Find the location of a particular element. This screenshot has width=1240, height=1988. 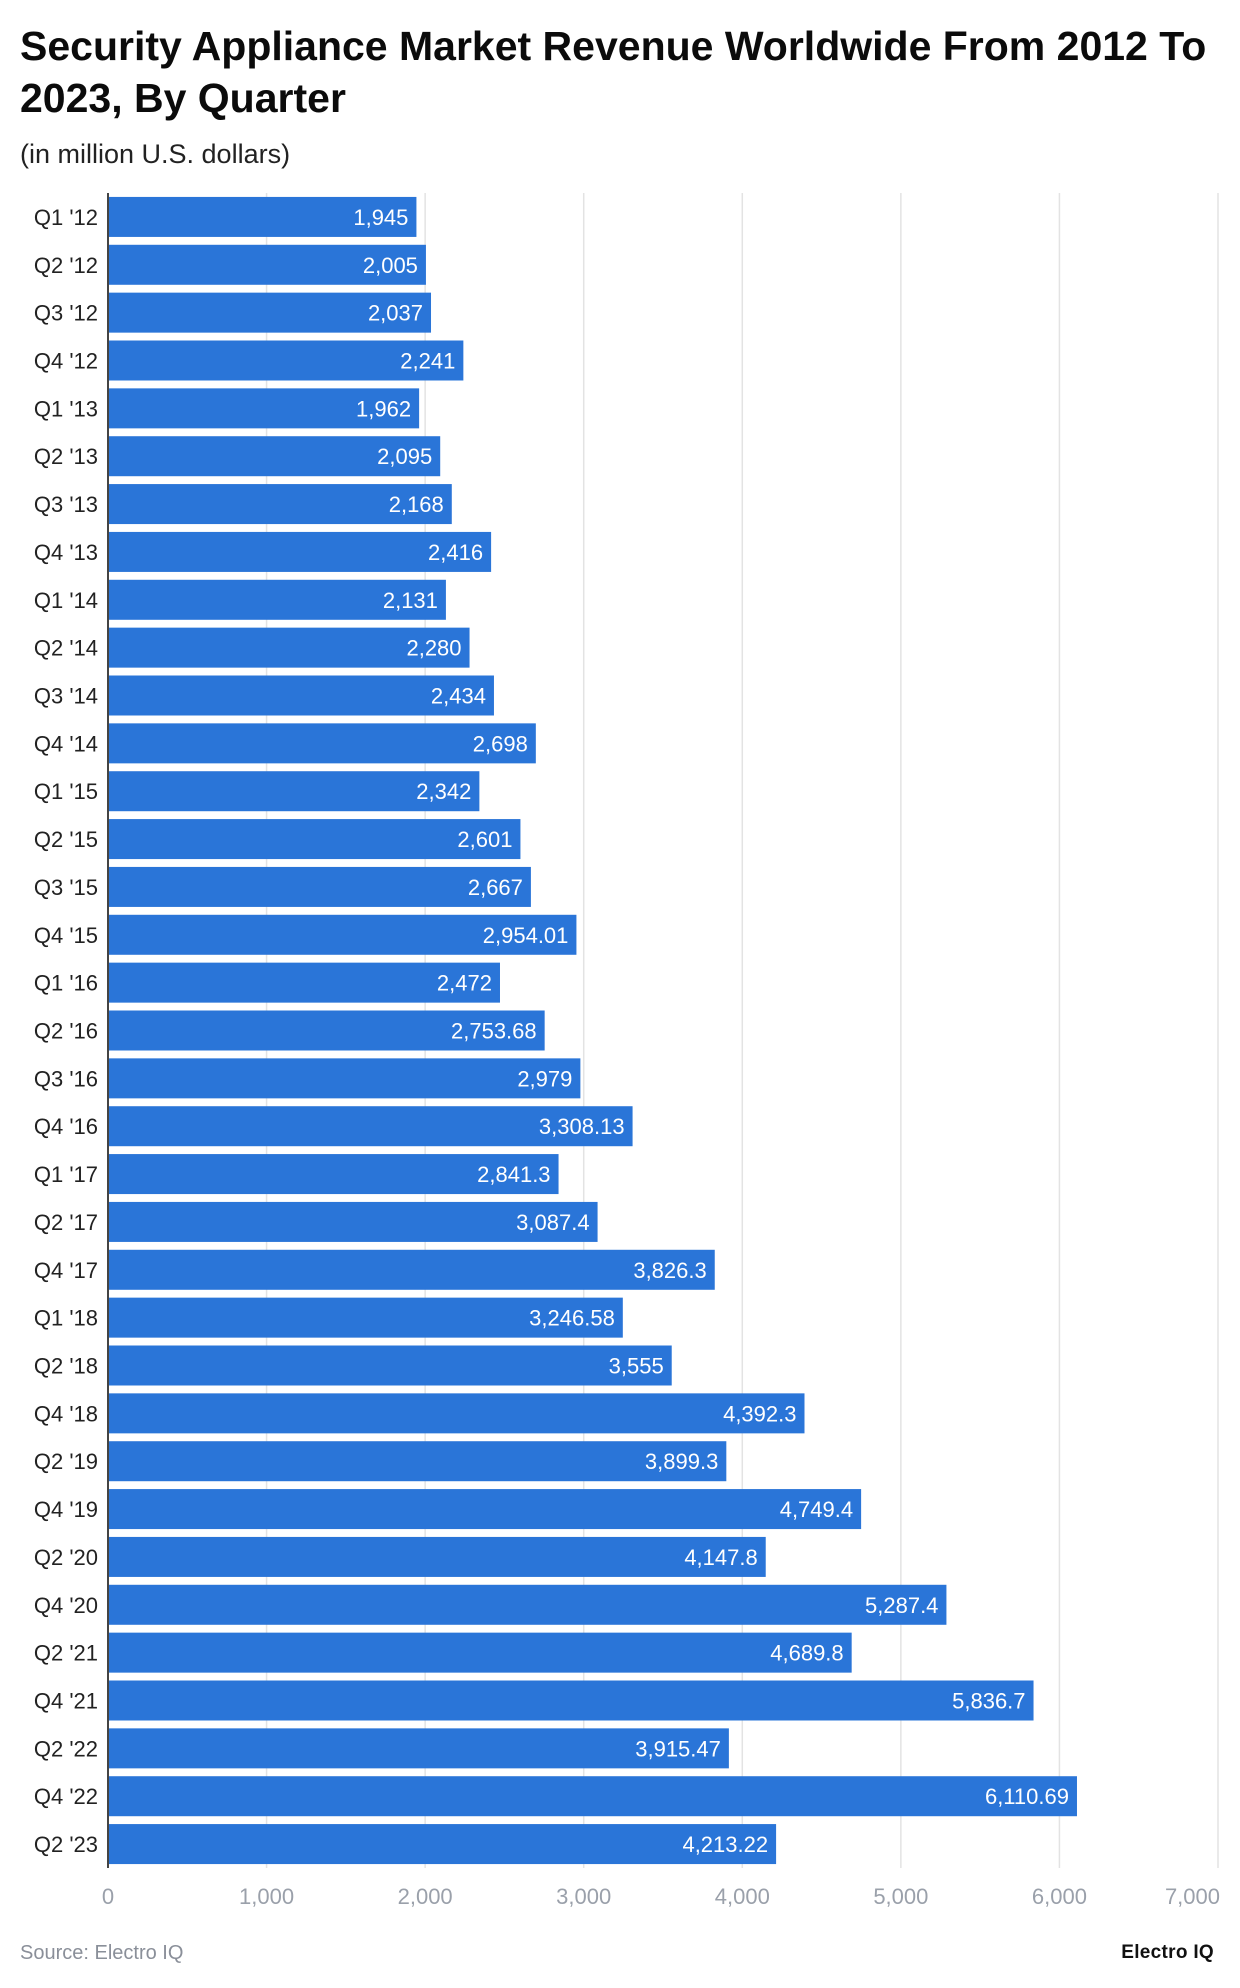

bar-value-label: 2,342 is located at coordinates (443, 791).